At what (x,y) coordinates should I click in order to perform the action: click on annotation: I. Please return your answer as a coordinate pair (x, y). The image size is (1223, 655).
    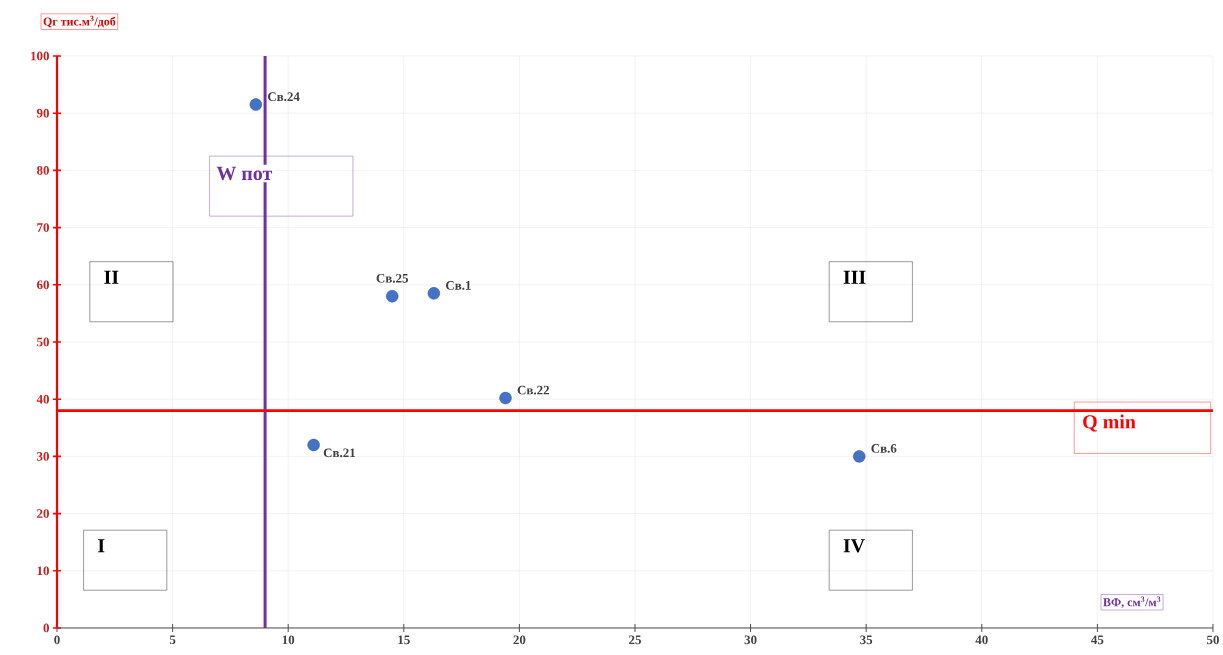
    Looking at the image, I should click on (101, 546).